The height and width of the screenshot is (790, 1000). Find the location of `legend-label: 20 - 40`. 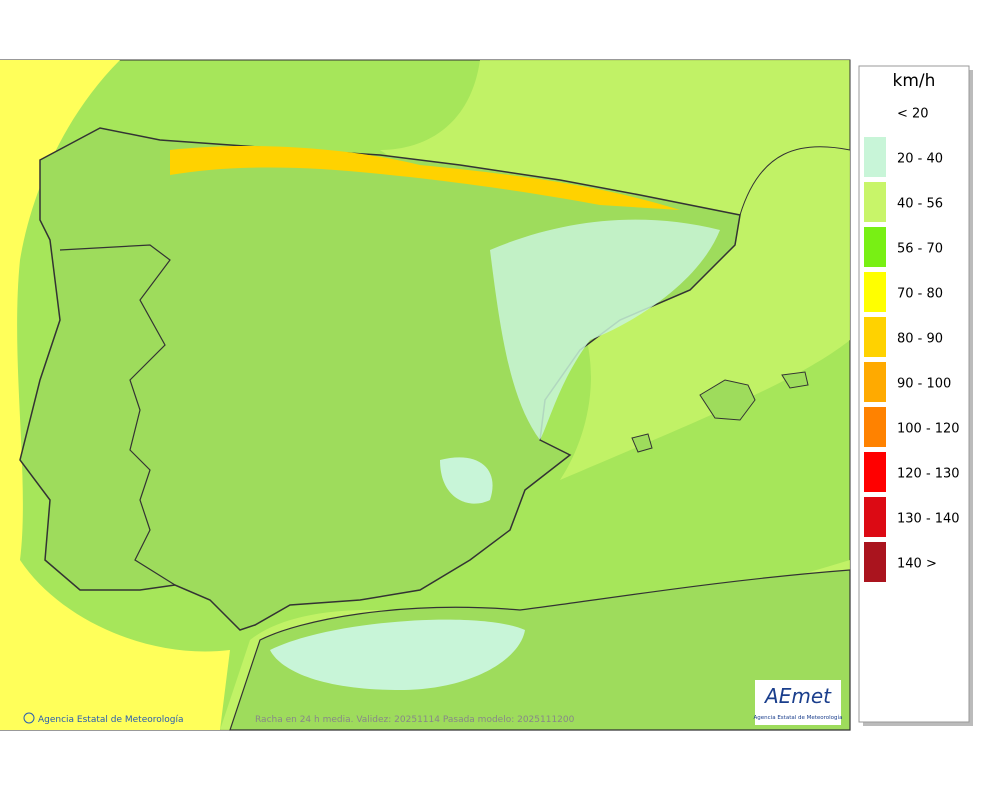

legend-label: 20 - 40 is located at coordinates (920, 159).